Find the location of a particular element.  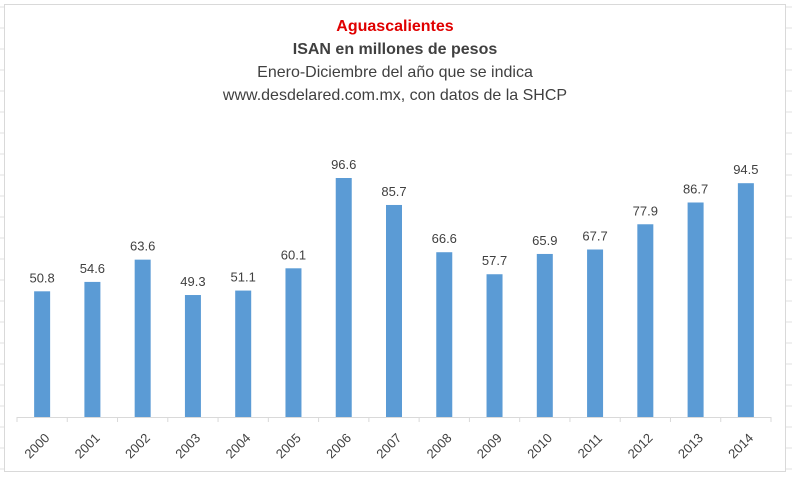

x-tick-label: 2005 is located at coordinates (288, 445).